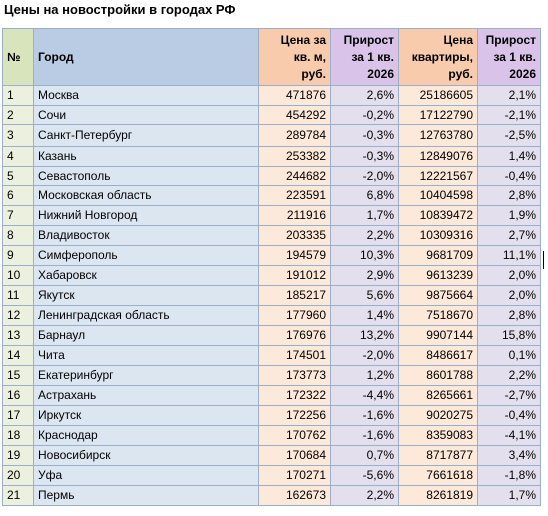 The height and width of the screenshot is (516, 548). Describe the element at coordinates (294, 176) in the screenshot. I see `cell-price-per-sqm: 244682` at that location.